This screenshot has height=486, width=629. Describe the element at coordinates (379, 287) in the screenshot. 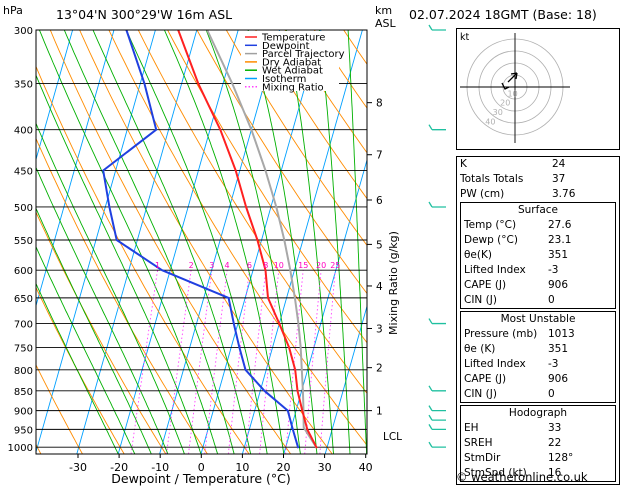

I see `km-tick-label: 4` at that location.